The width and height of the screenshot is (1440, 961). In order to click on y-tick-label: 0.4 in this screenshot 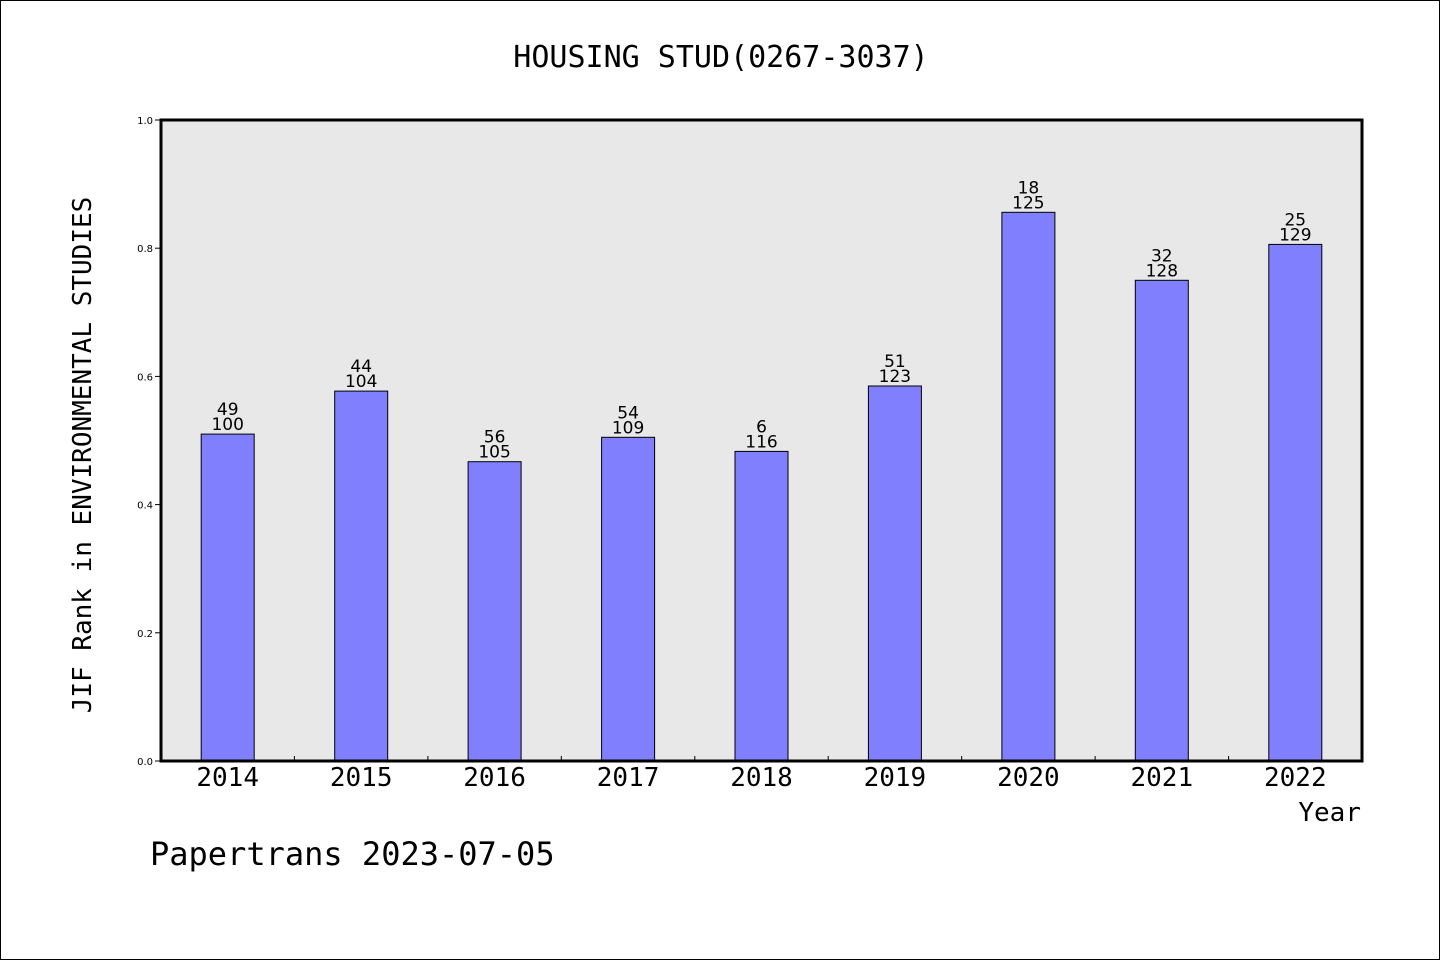, I will do `click(145, 506)`.